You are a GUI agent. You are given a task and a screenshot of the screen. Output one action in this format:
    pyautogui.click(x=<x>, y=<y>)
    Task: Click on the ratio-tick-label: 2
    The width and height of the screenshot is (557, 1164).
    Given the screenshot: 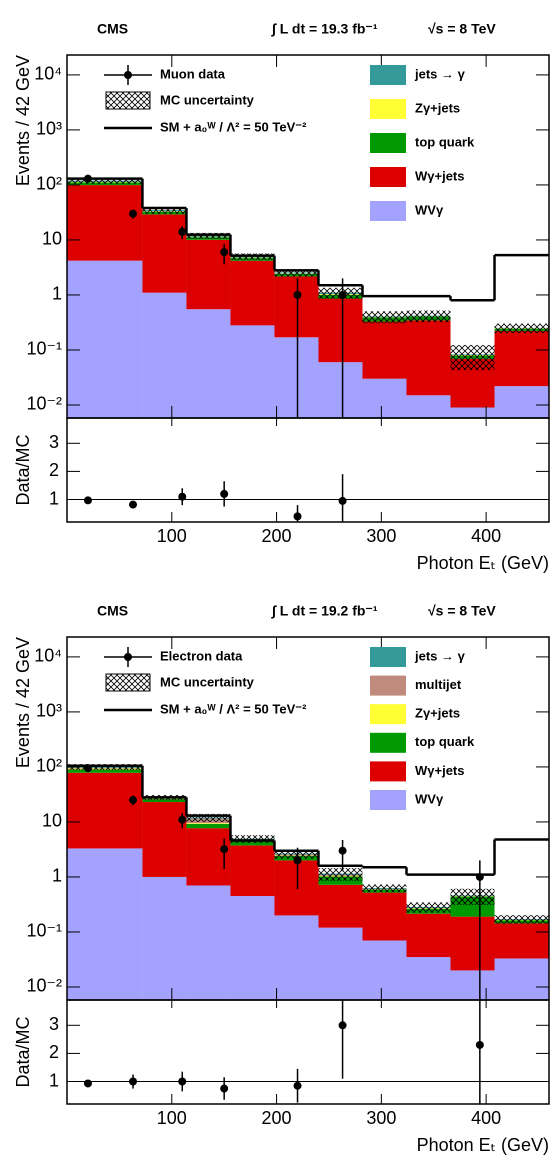 What is the action you would take?
    pyautogui.click(x=54, y=1052)
    